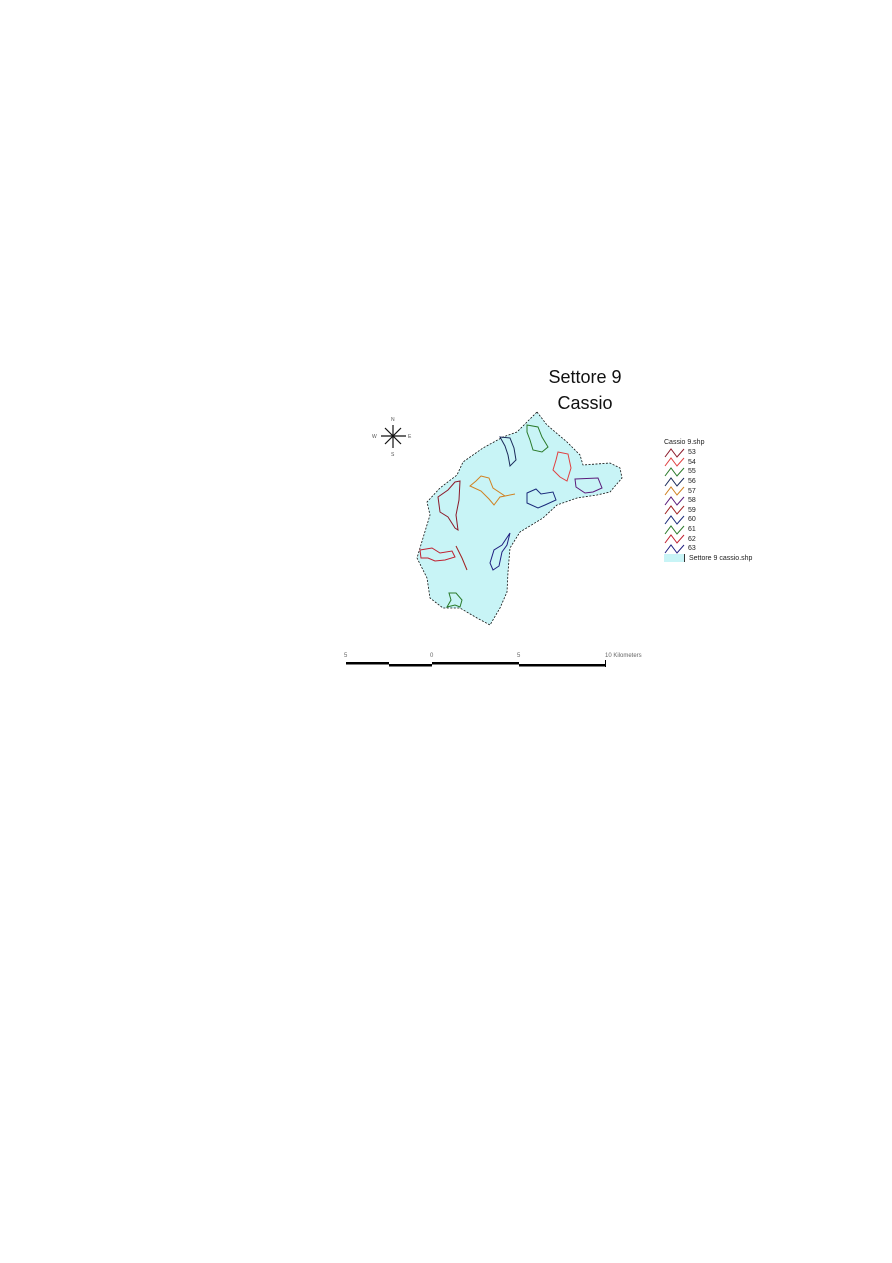 This screenshot has width=892, height=1263. What do you see at coordinates (721, 558) in the screenshot?
I see `legend-area-label: Settore 9 cassio.shp` at bounding box center [721, 558].